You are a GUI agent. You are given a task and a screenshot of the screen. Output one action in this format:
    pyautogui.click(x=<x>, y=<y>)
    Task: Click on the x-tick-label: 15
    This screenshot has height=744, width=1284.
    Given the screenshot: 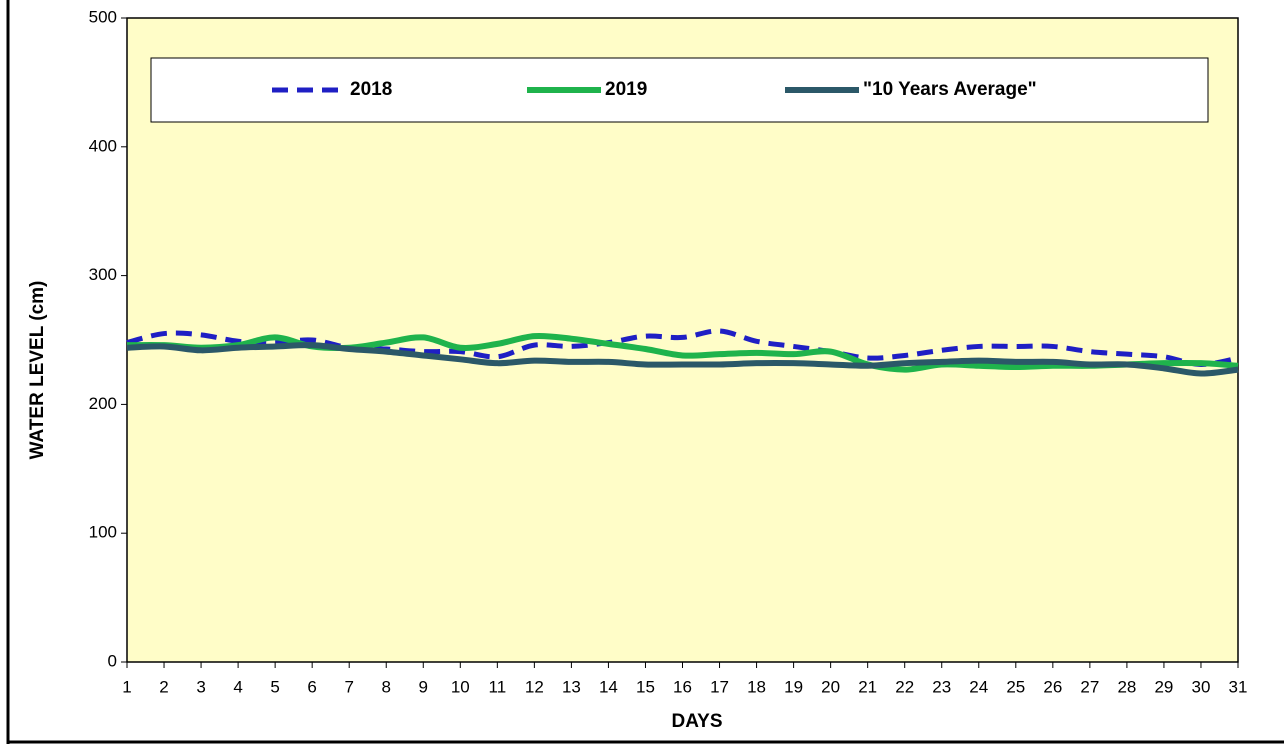 What is the action you would take?
    pyautogui.click(x=645, y=686)
    